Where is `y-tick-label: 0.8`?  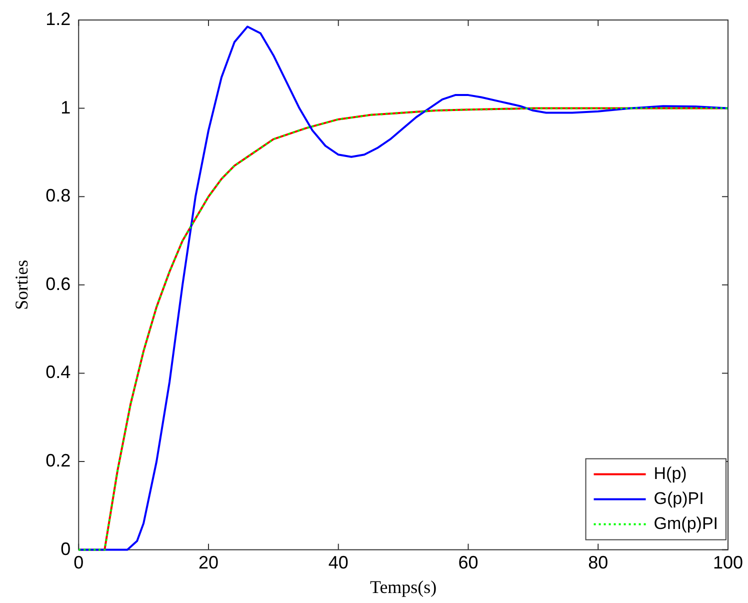 y-tick-label: 0.8 is located at coordinates (58, 196).